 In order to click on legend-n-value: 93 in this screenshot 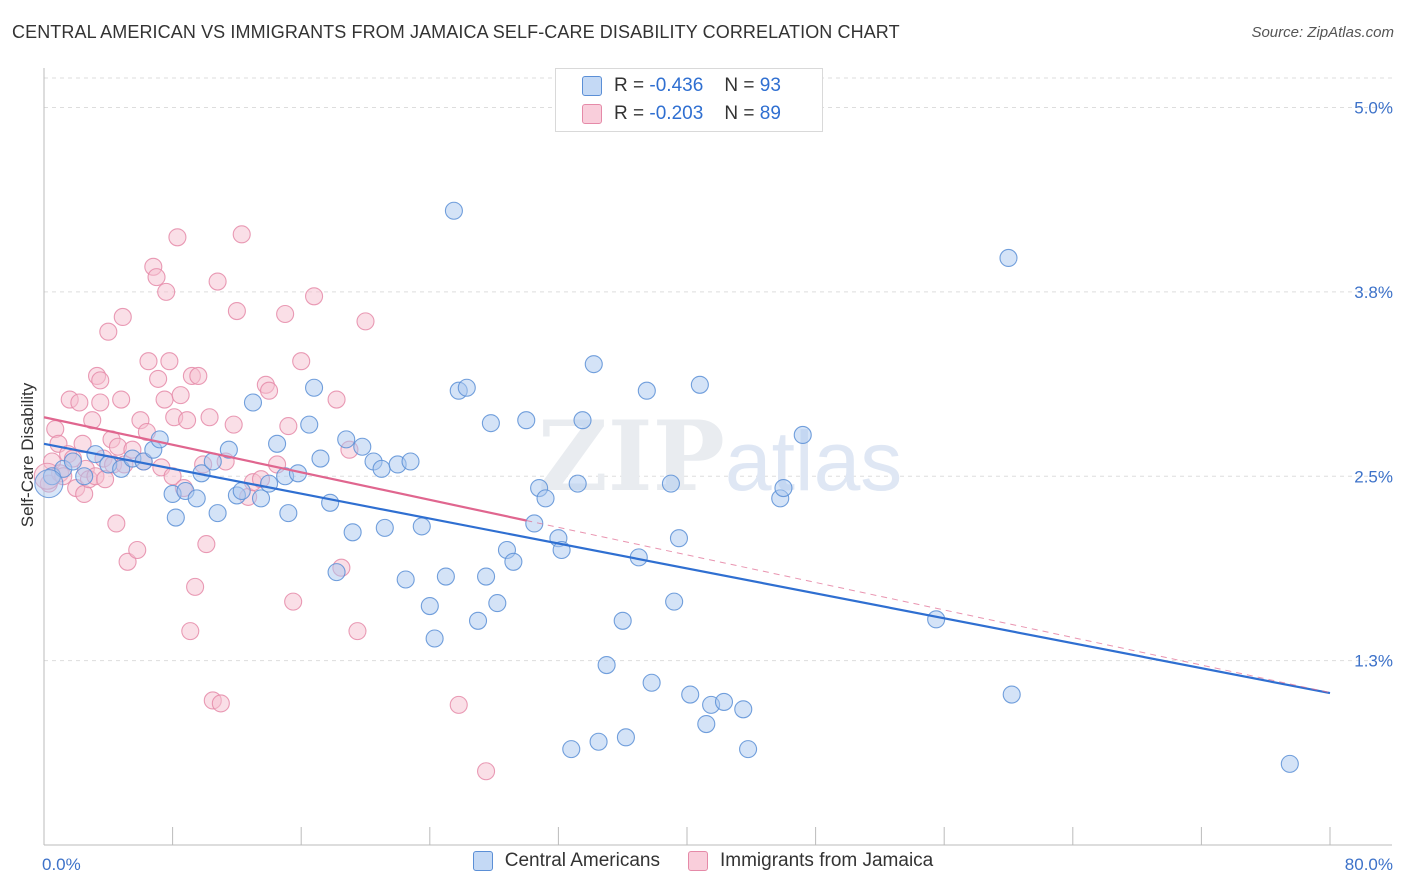, I will do `click(770, 85)`.